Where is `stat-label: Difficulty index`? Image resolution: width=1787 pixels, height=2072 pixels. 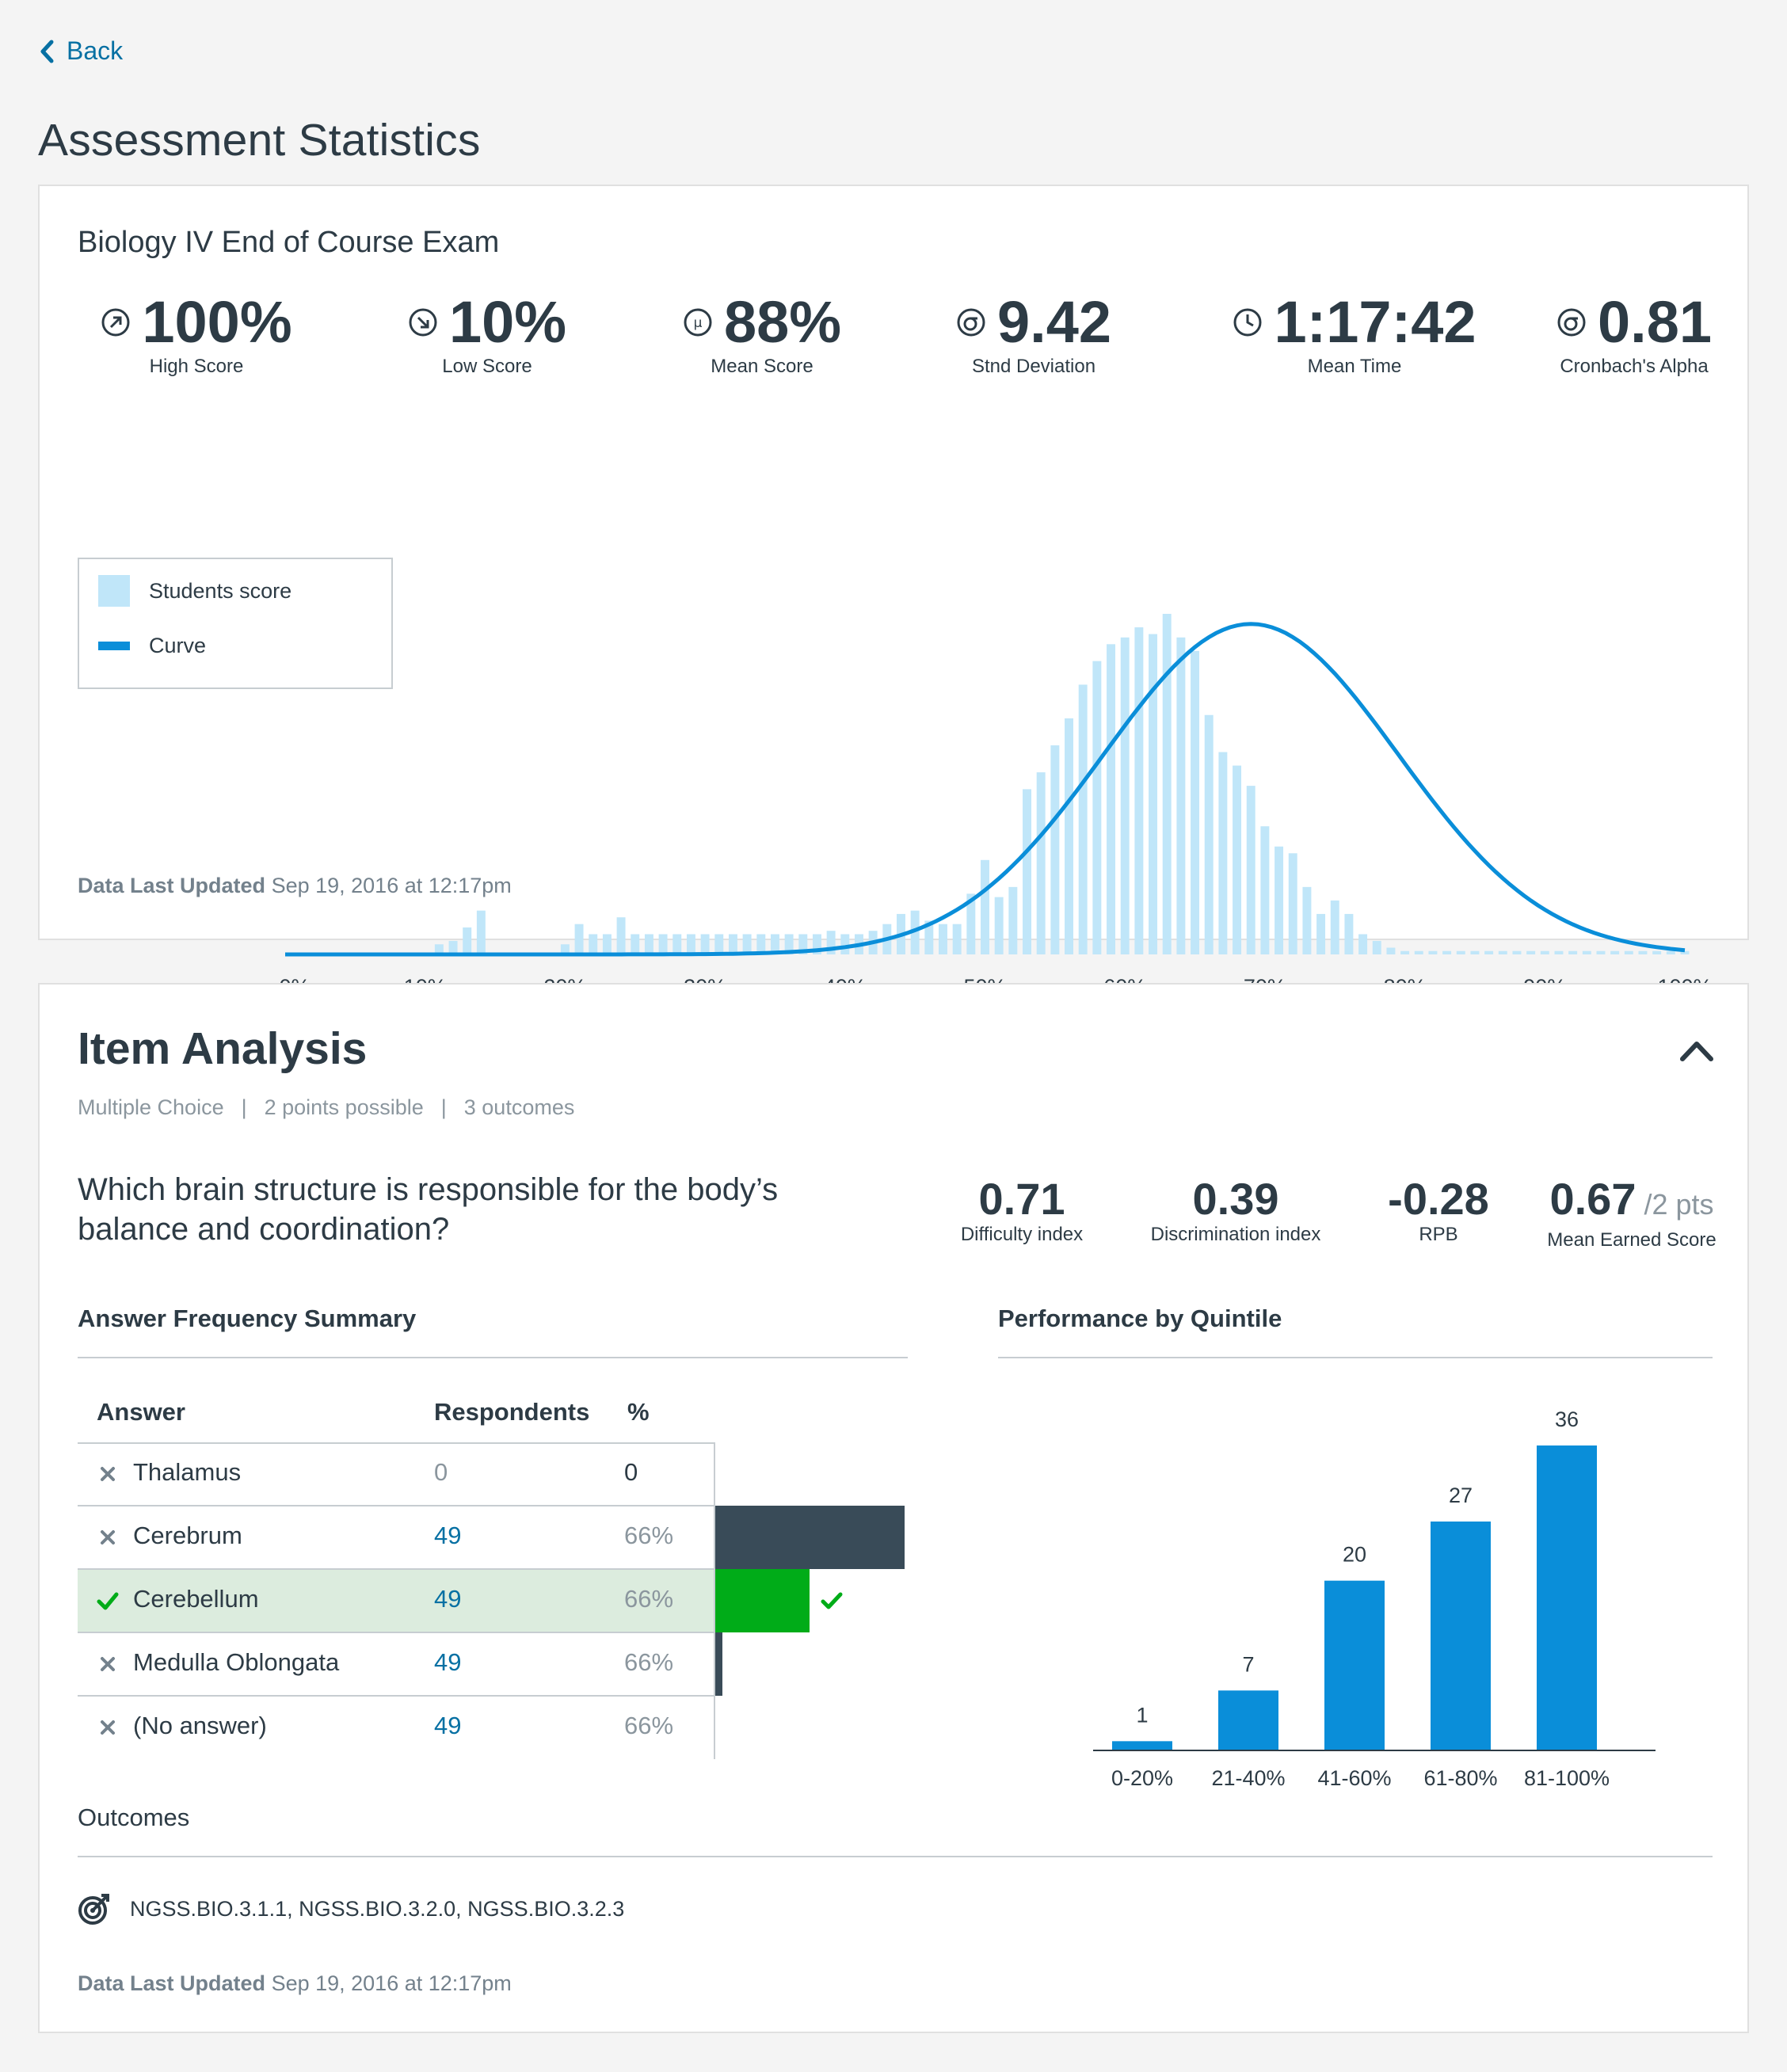
stat-label: Difficulty index is located at coordinates (1022, 1234).